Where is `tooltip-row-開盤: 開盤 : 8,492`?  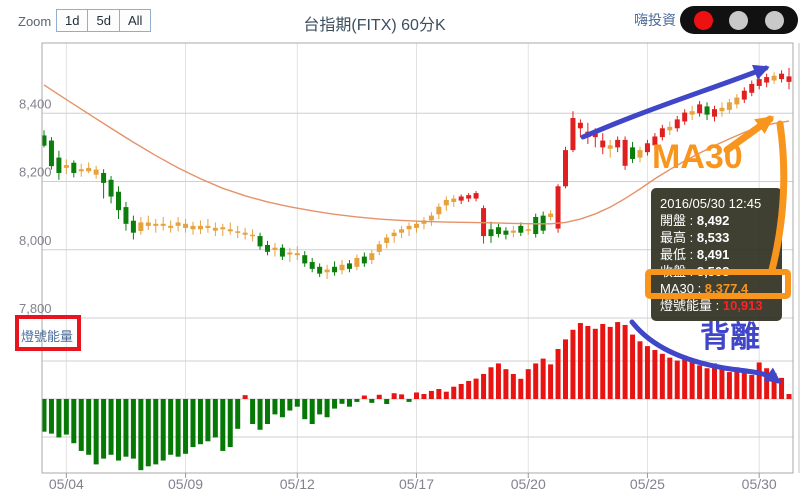
tooltip-row-開盤: 開盤 : 8,492 is located at coordinates (695, 220).